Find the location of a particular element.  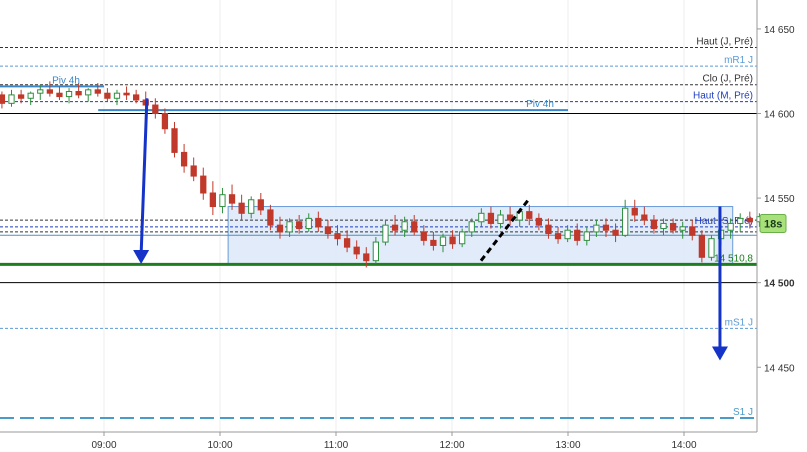

pivot-4h-label: Piv 4h is located at coordinates (540, 104).